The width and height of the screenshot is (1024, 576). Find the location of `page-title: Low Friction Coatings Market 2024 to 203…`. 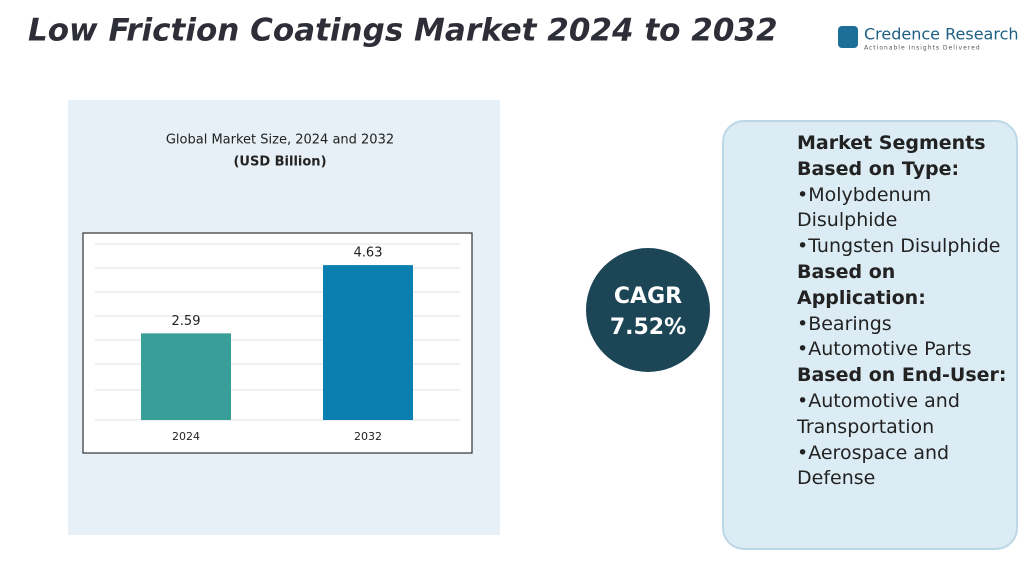

page-title: Low Friction Coatings Market 2024 to 203… is located at coordinates (403, 31).